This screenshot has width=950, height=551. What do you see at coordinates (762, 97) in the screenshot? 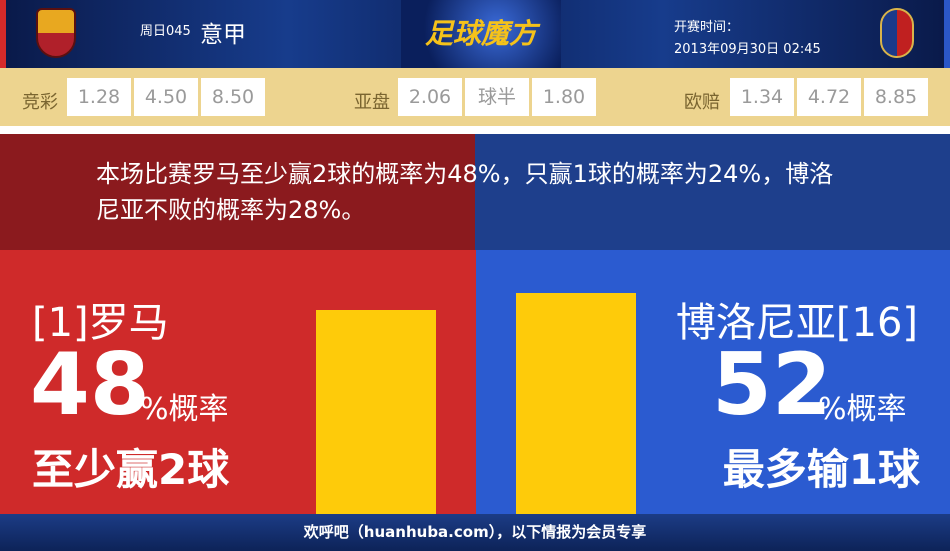
I see `odds-value: 1.34` at bounding box center [762, 97].